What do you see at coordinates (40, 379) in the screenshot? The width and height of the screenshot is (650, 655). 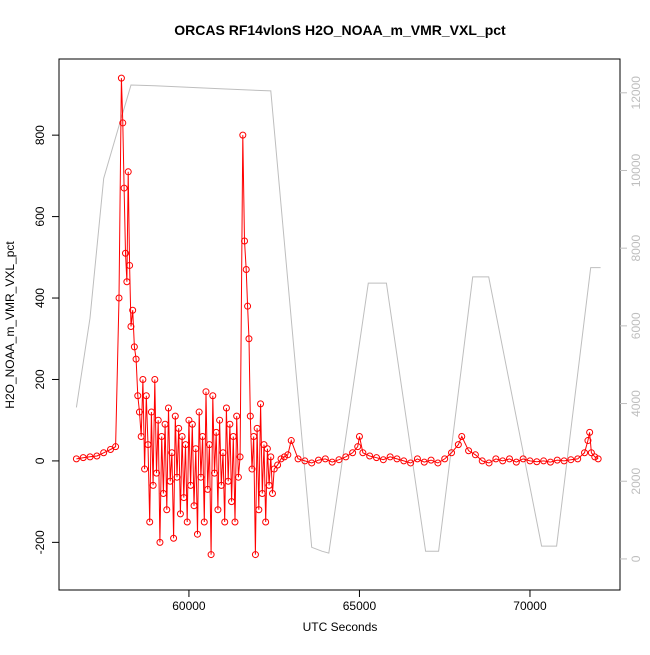 I see `y-tick-label: 200` at bounding box center [40, 379].